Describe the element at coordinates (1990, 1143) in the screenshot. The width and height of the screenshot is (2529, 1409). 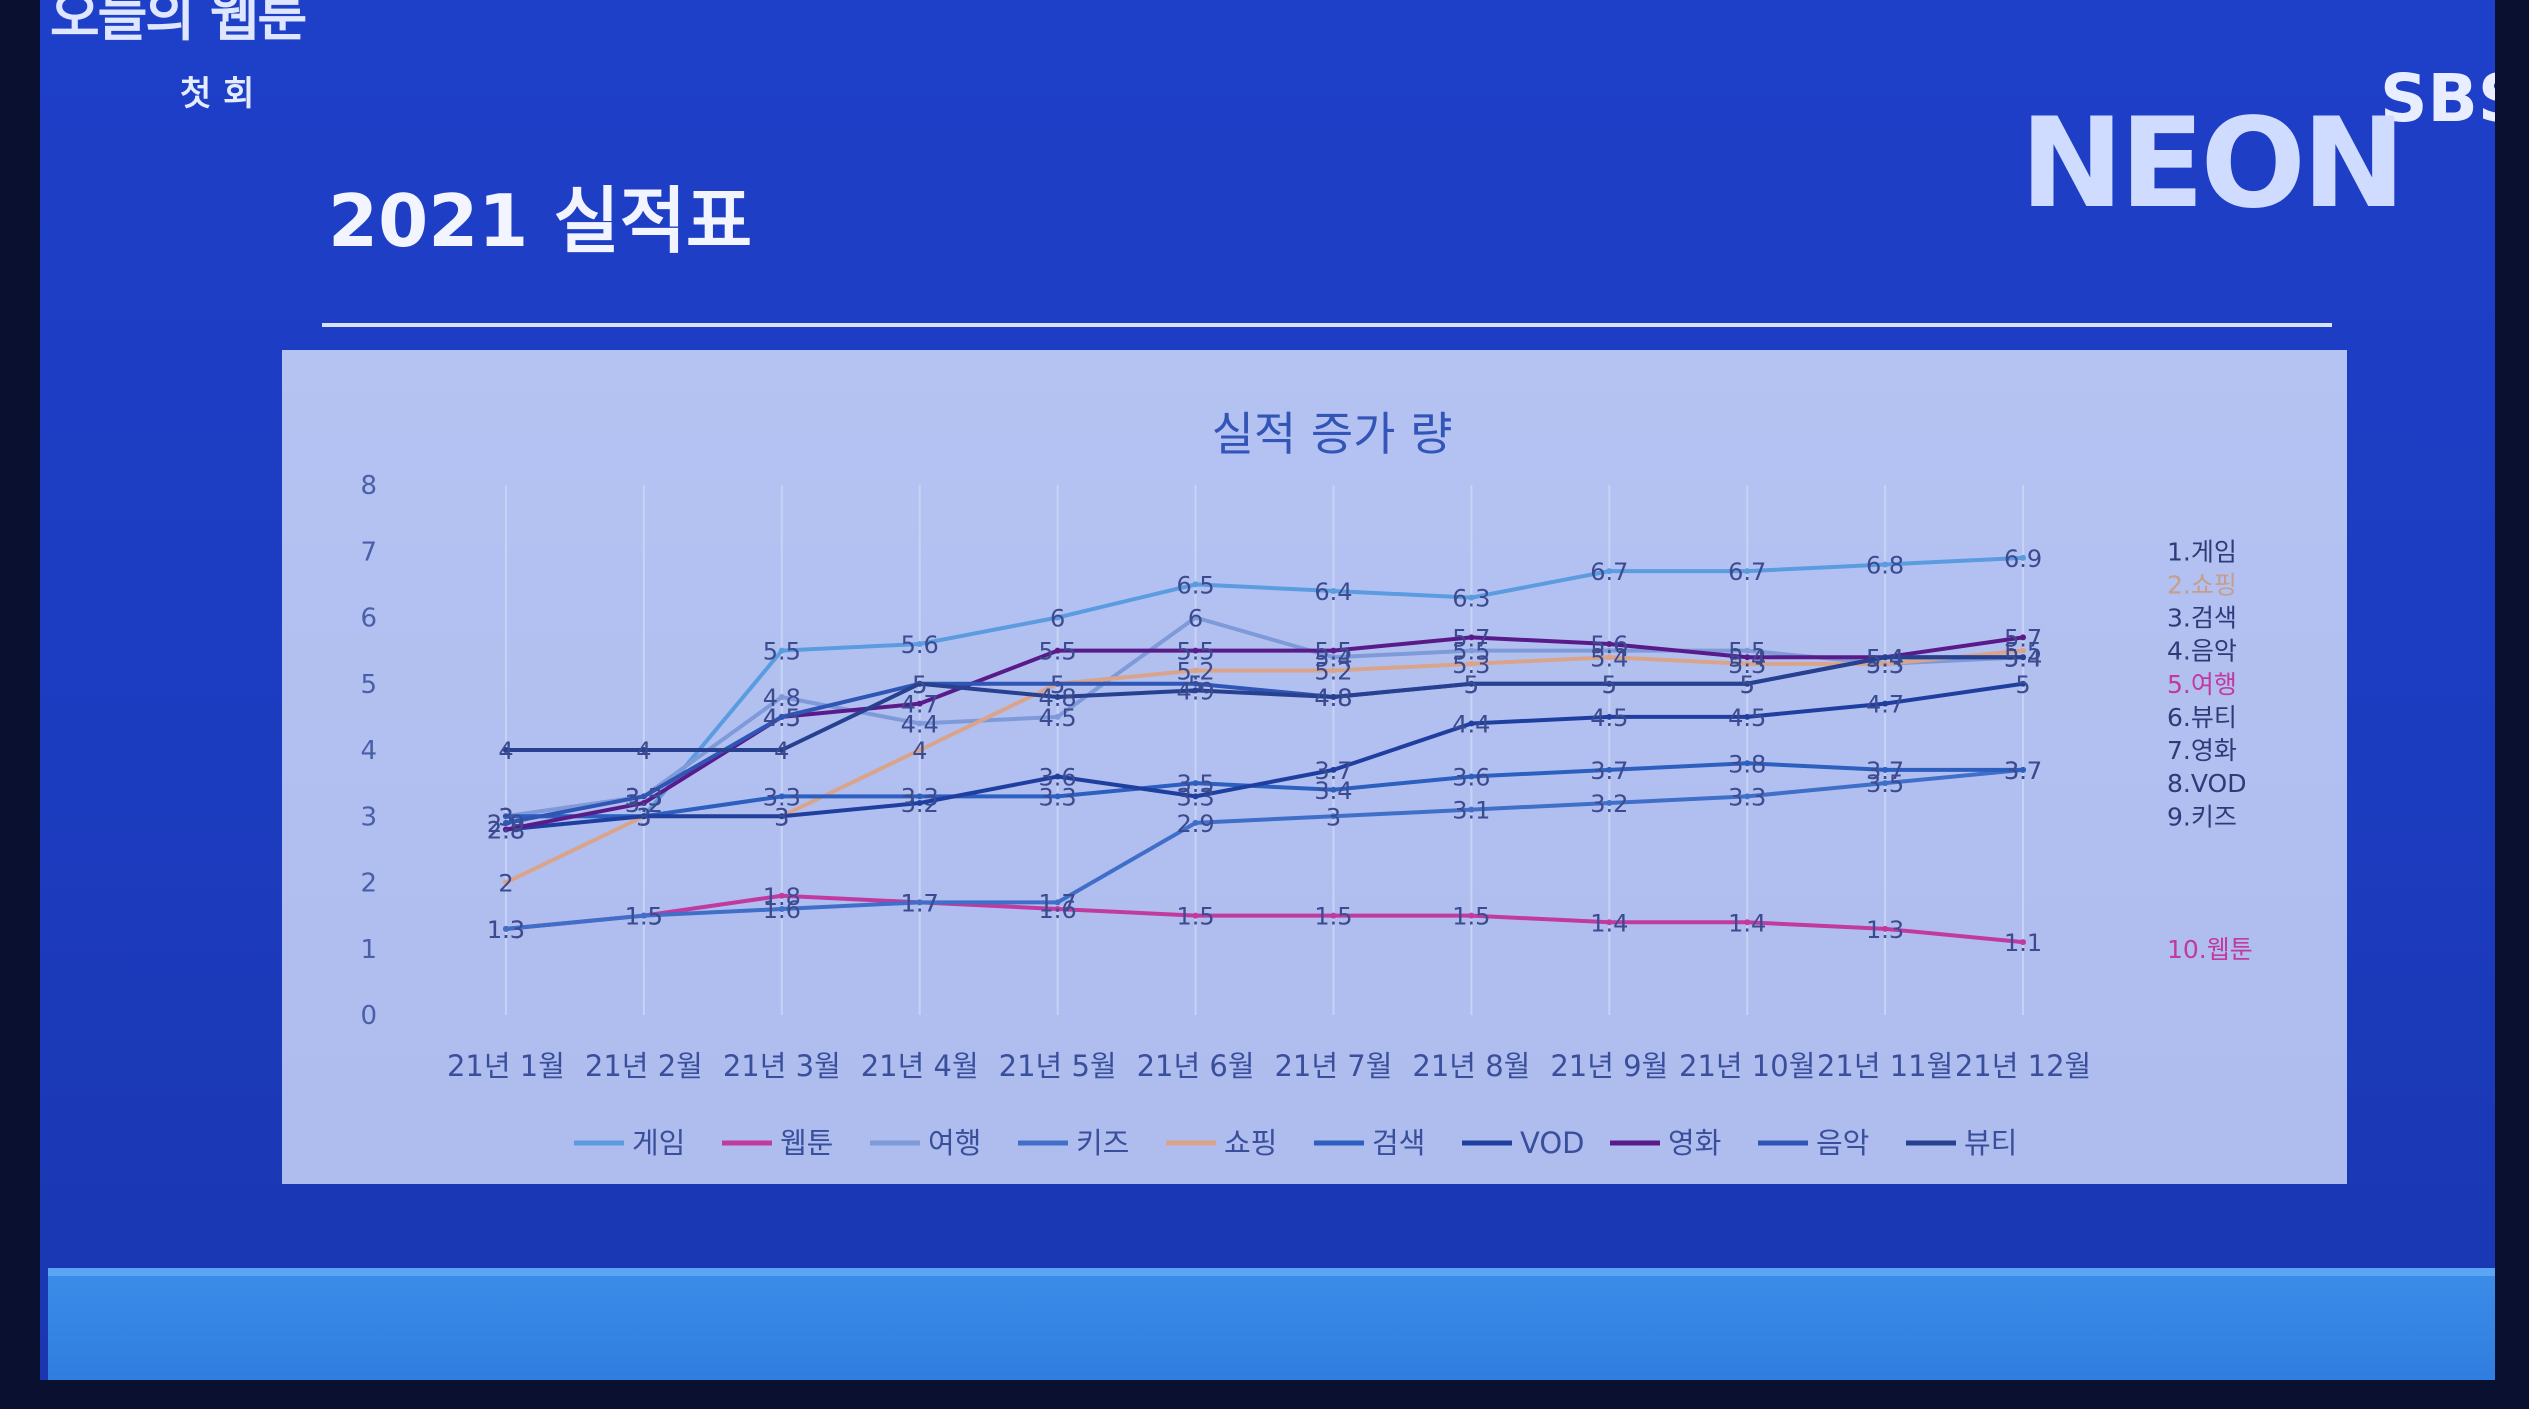
I see `legend-label: 뷰티` at that location.